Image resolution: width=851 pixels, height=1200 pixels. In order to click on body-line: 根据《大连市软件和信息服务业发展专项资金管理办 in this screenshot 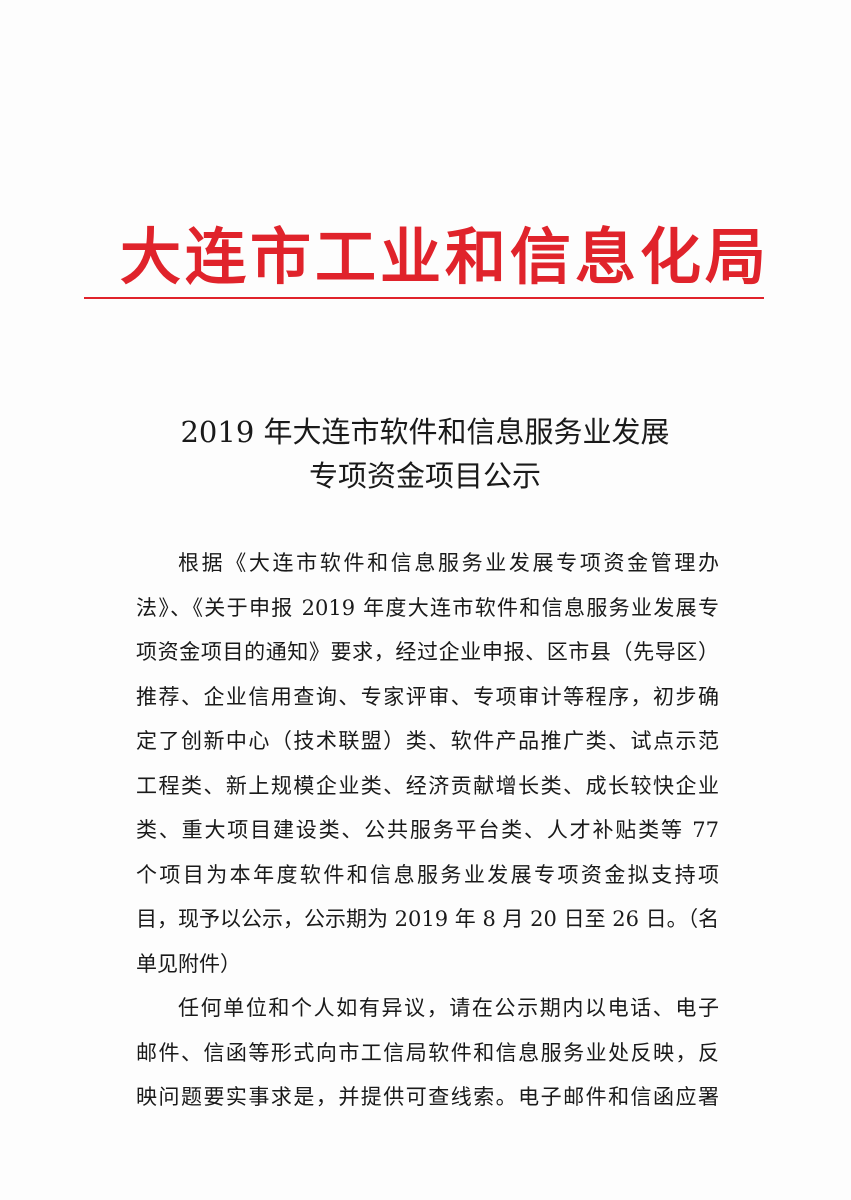, I will do `click(448, 563)`.